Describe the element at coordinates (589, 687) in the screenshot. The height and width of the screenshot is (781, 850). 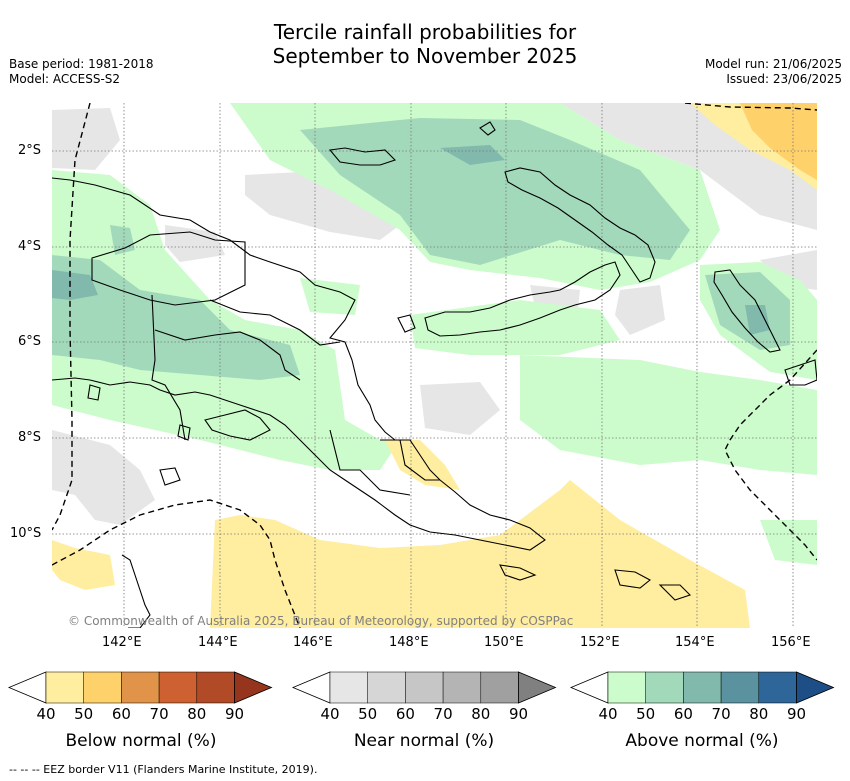
I see `colorbar-above-under-triangle` at that location.